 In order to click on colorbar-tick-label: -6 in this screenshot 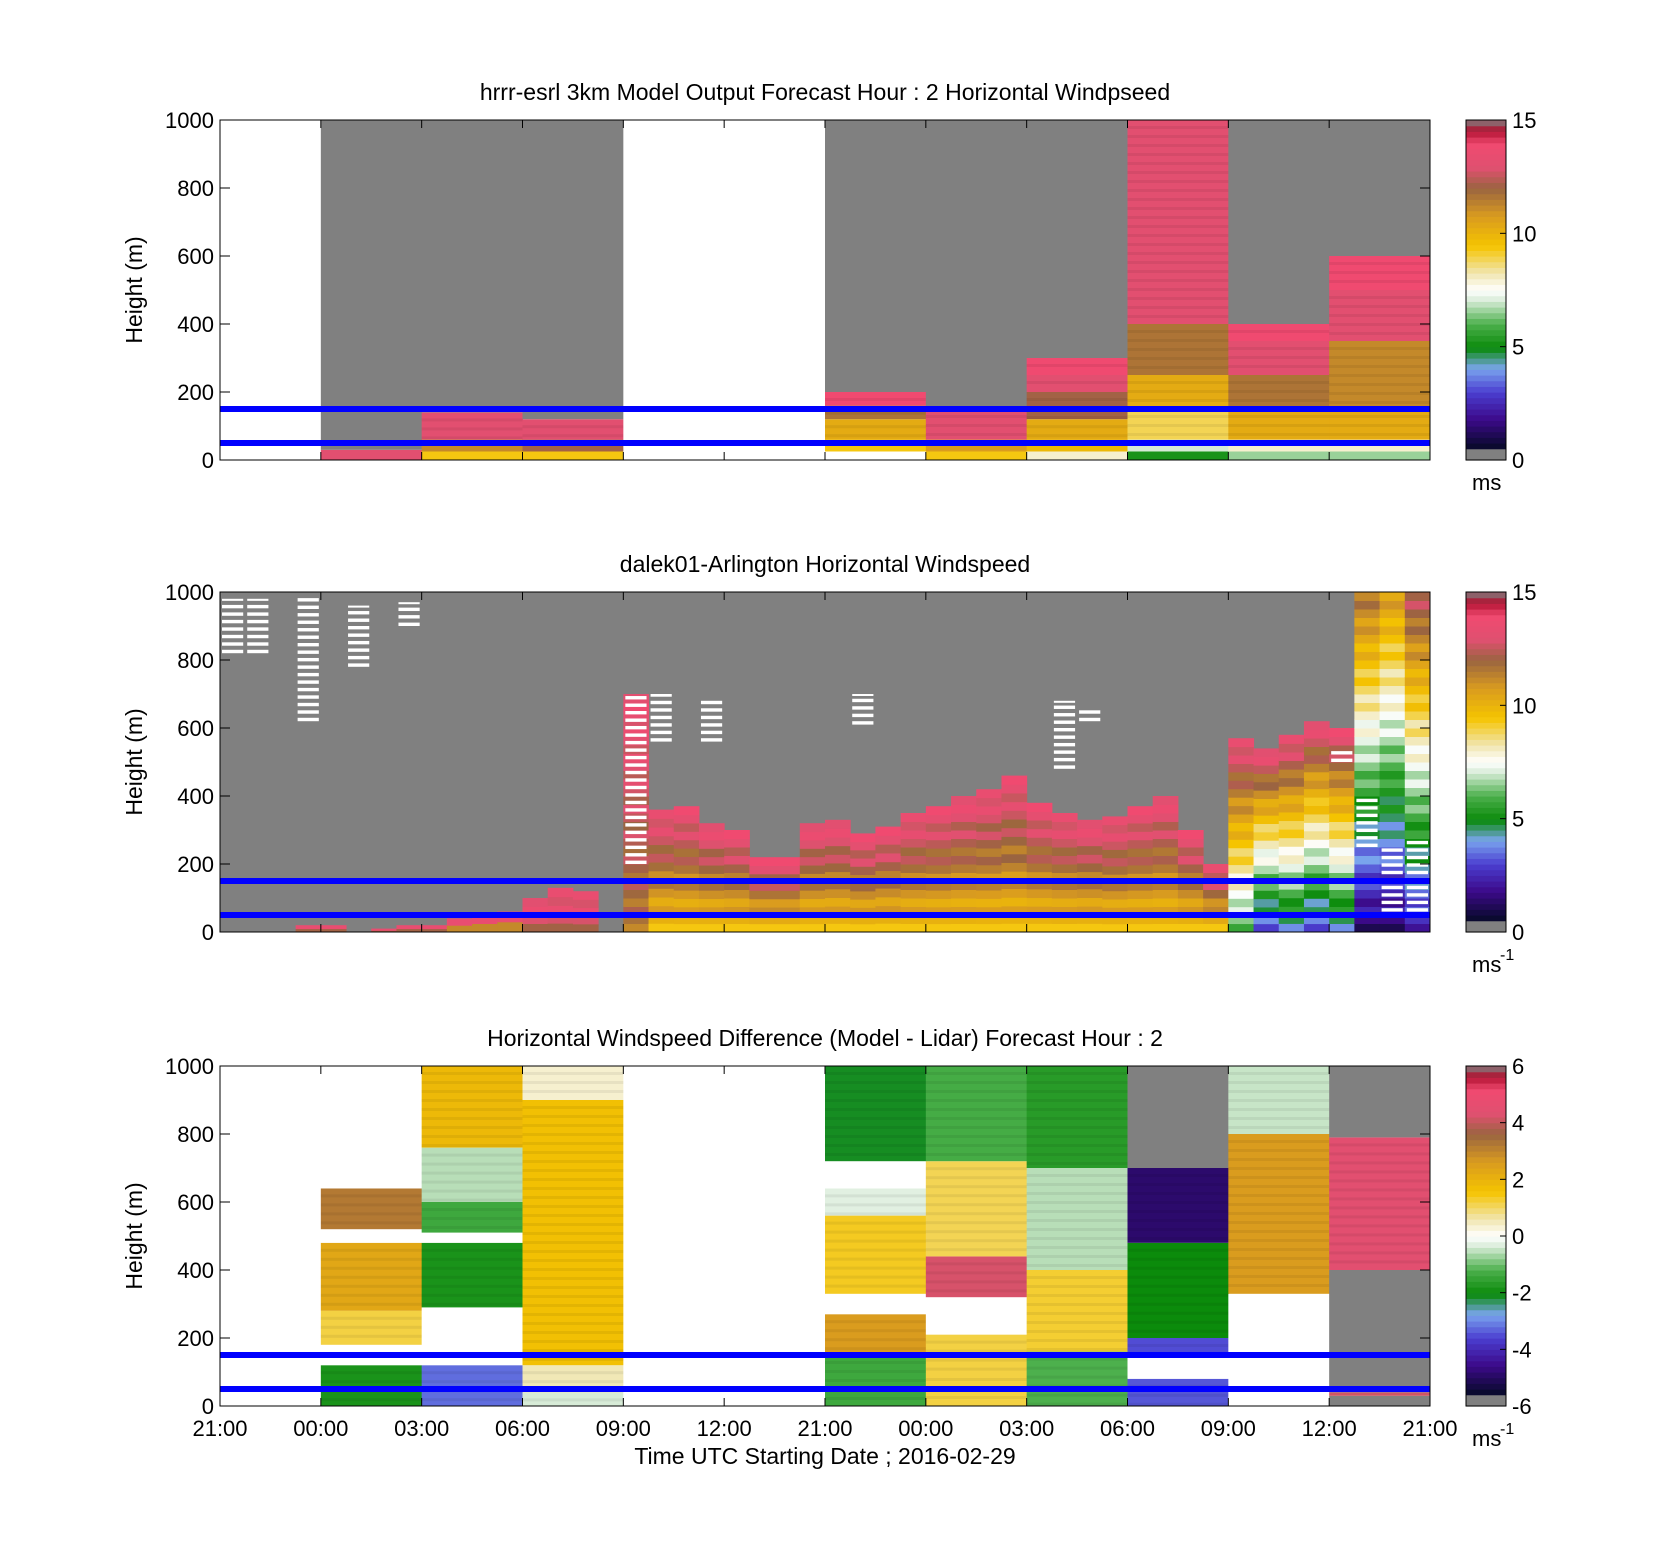, I will do `click(1522, 1406)`.